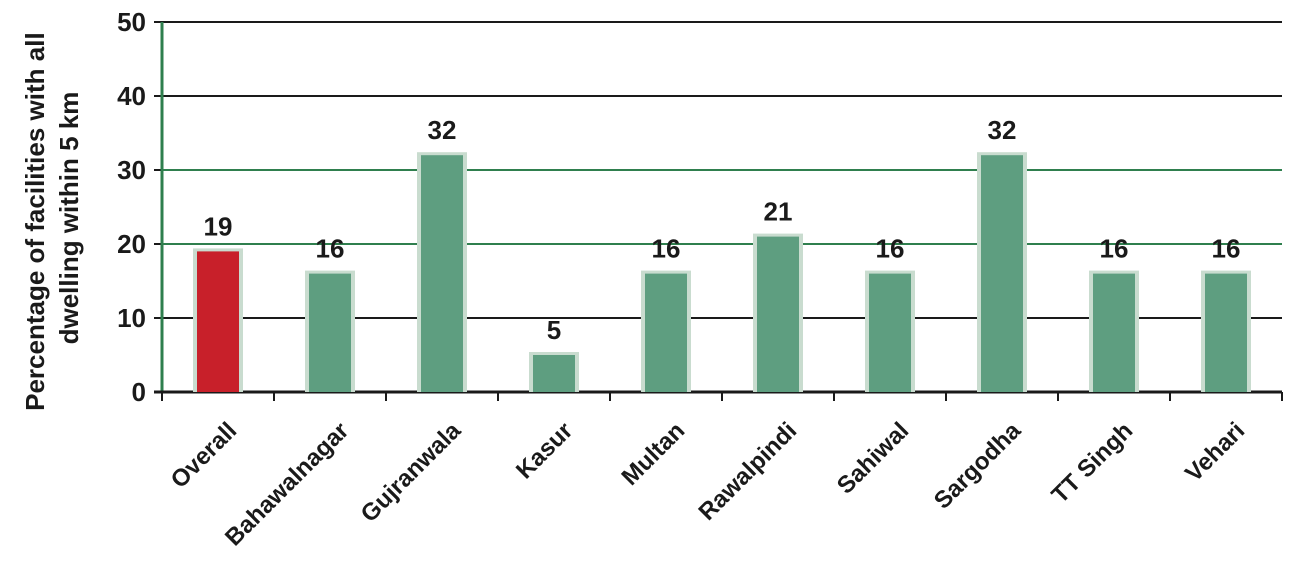  I want to click on y-tick-label: 50, so click(131, 22).